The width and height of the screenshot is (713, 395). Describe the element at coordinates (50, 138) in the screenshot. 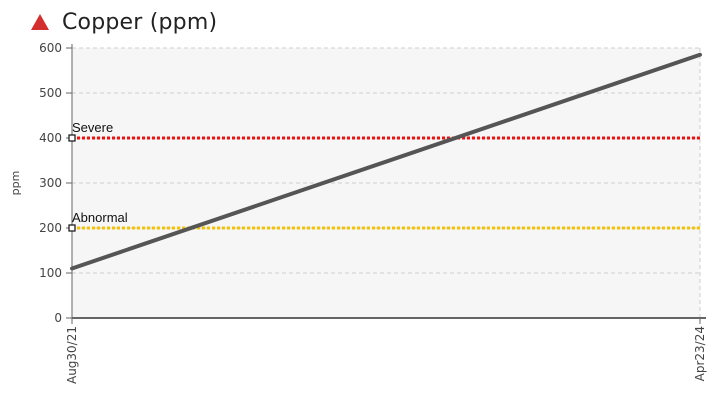

I see `y-tick-label: 400` at that location.